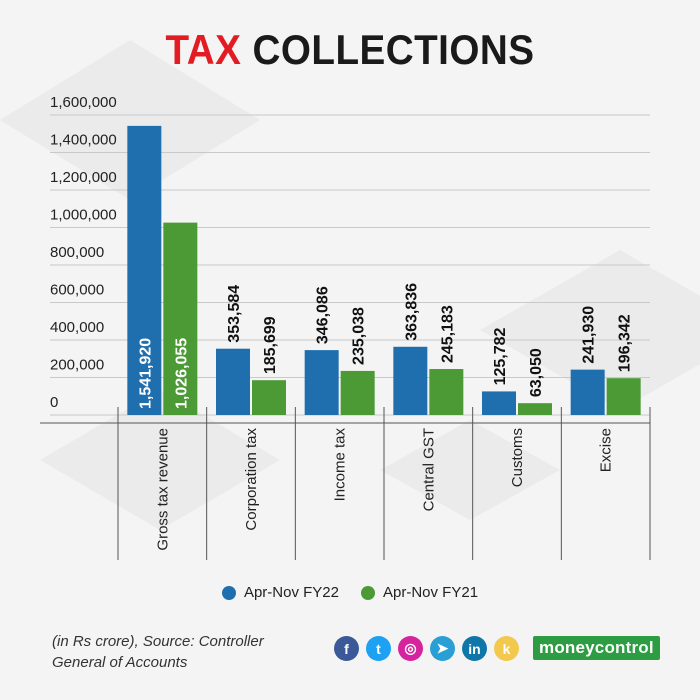 The image size is (700, 700). Describe the element at coordinates (359, 336) in the screenshot. I see `data-label: 235,038` at that location.